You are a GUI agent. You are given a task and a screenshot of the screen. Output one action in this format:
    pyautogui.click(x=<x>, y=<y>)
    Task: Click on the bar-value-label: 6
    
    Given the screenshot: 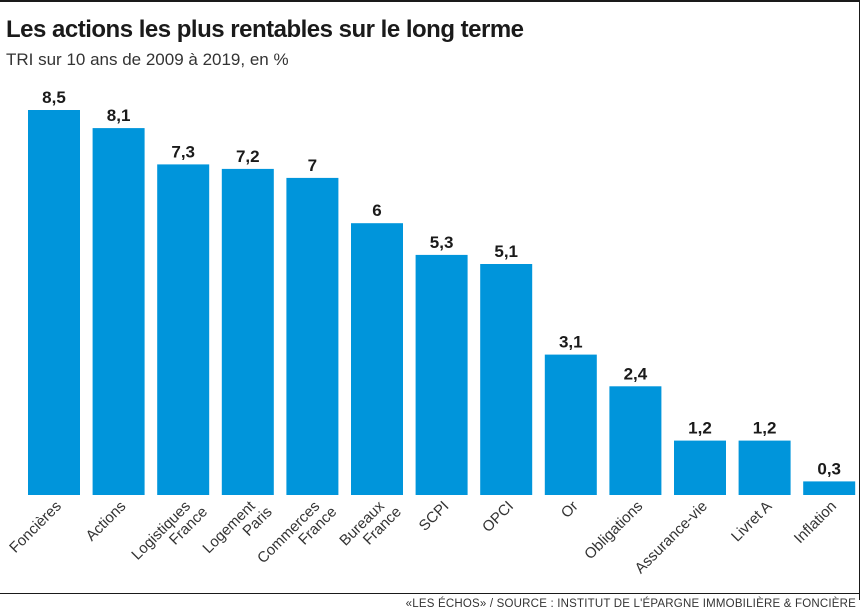 What is the action you would take?
    pyautogui.click(x=376, y=210)
    